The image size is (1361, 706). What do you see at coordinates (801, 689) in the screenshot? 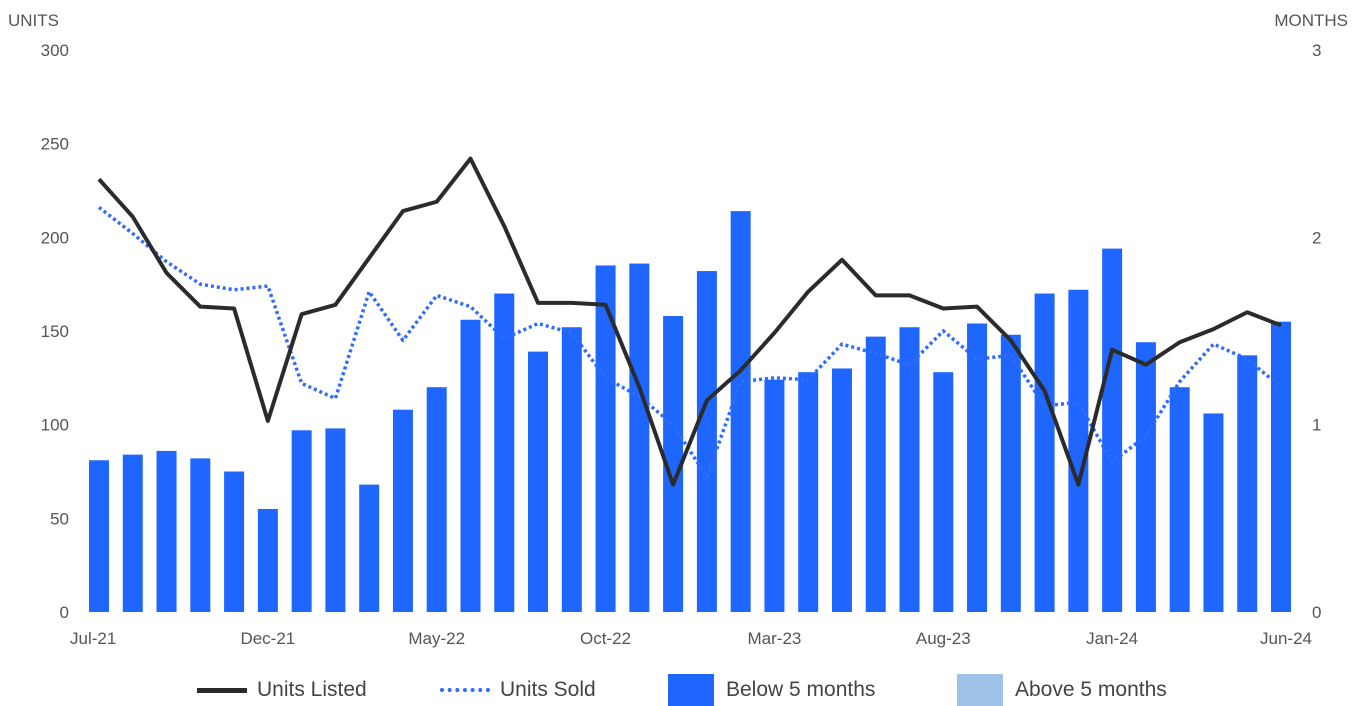
I see `legend-label: Below 5 months` at bounding box center [801, 689].